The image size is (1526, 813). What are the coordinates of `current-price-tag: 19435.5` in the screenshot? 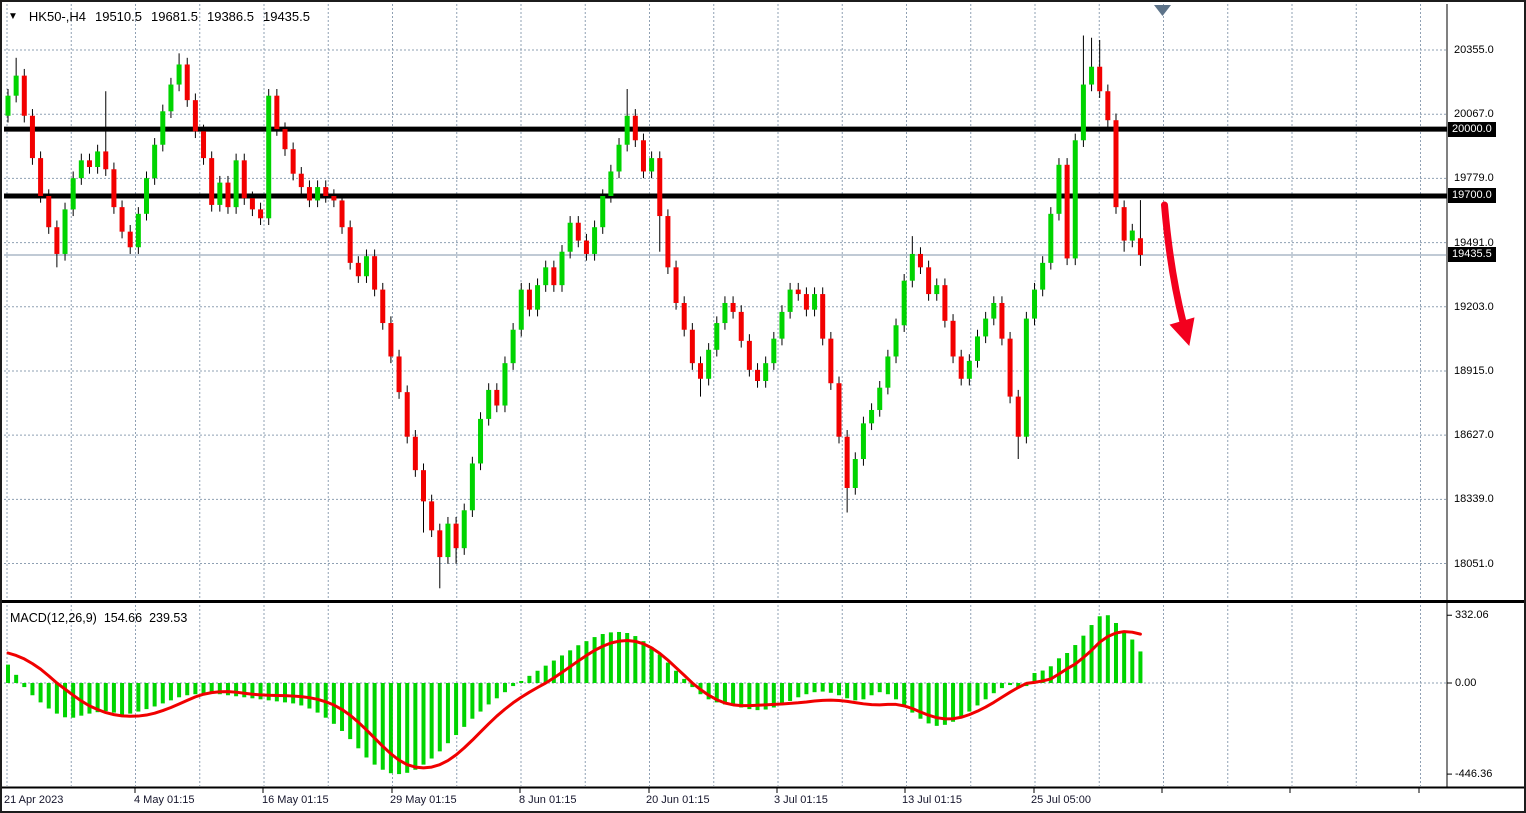 It's located at (1472, 255).